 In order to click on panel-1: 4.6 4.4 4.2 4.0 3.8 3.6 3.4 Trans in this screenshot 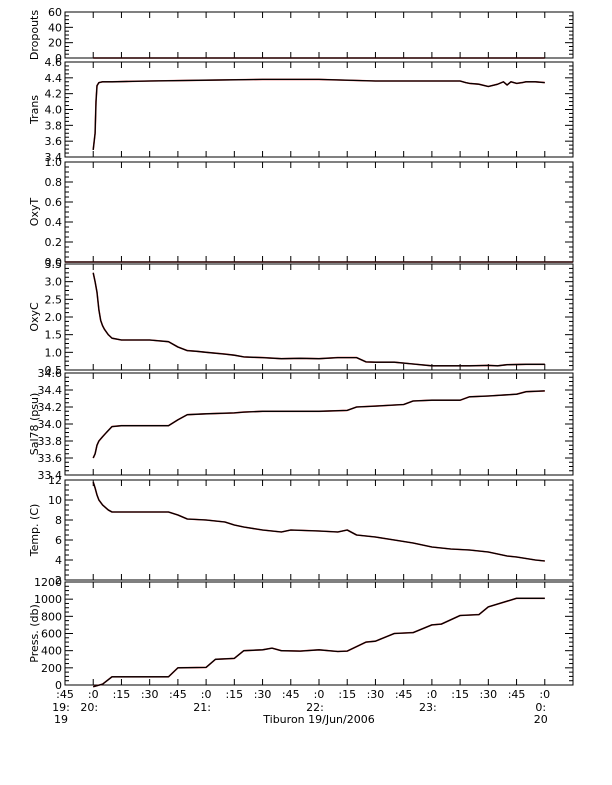, I will do `click(301, 110)`.